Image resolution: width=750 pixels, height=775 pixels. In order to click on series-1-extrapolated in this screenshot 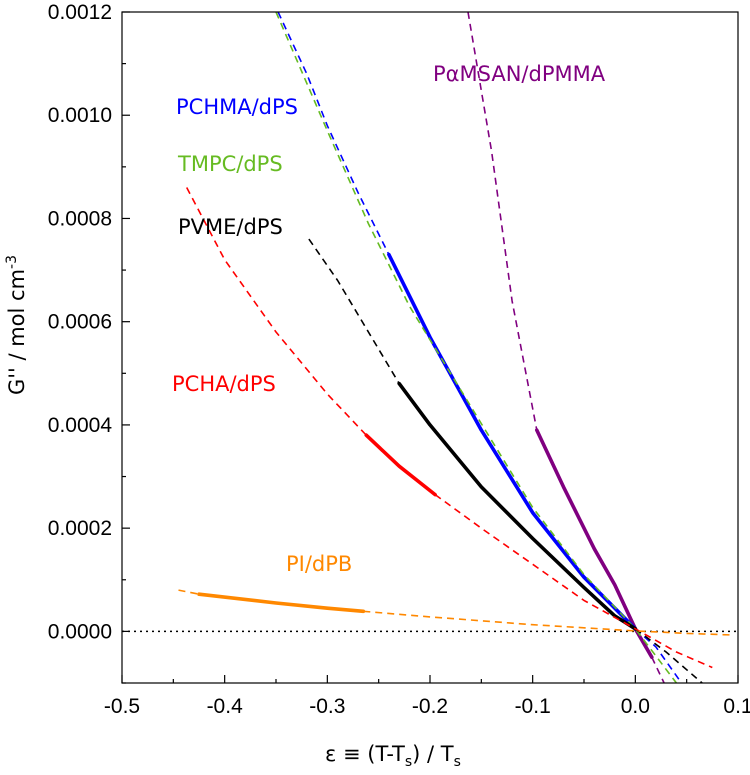, I will do `click(333, 133)`.